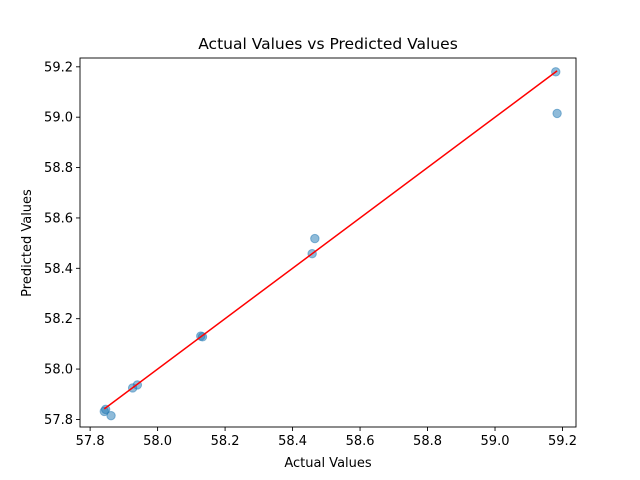  I want to click on x-tick-label: 59.2, so click(562, 441).